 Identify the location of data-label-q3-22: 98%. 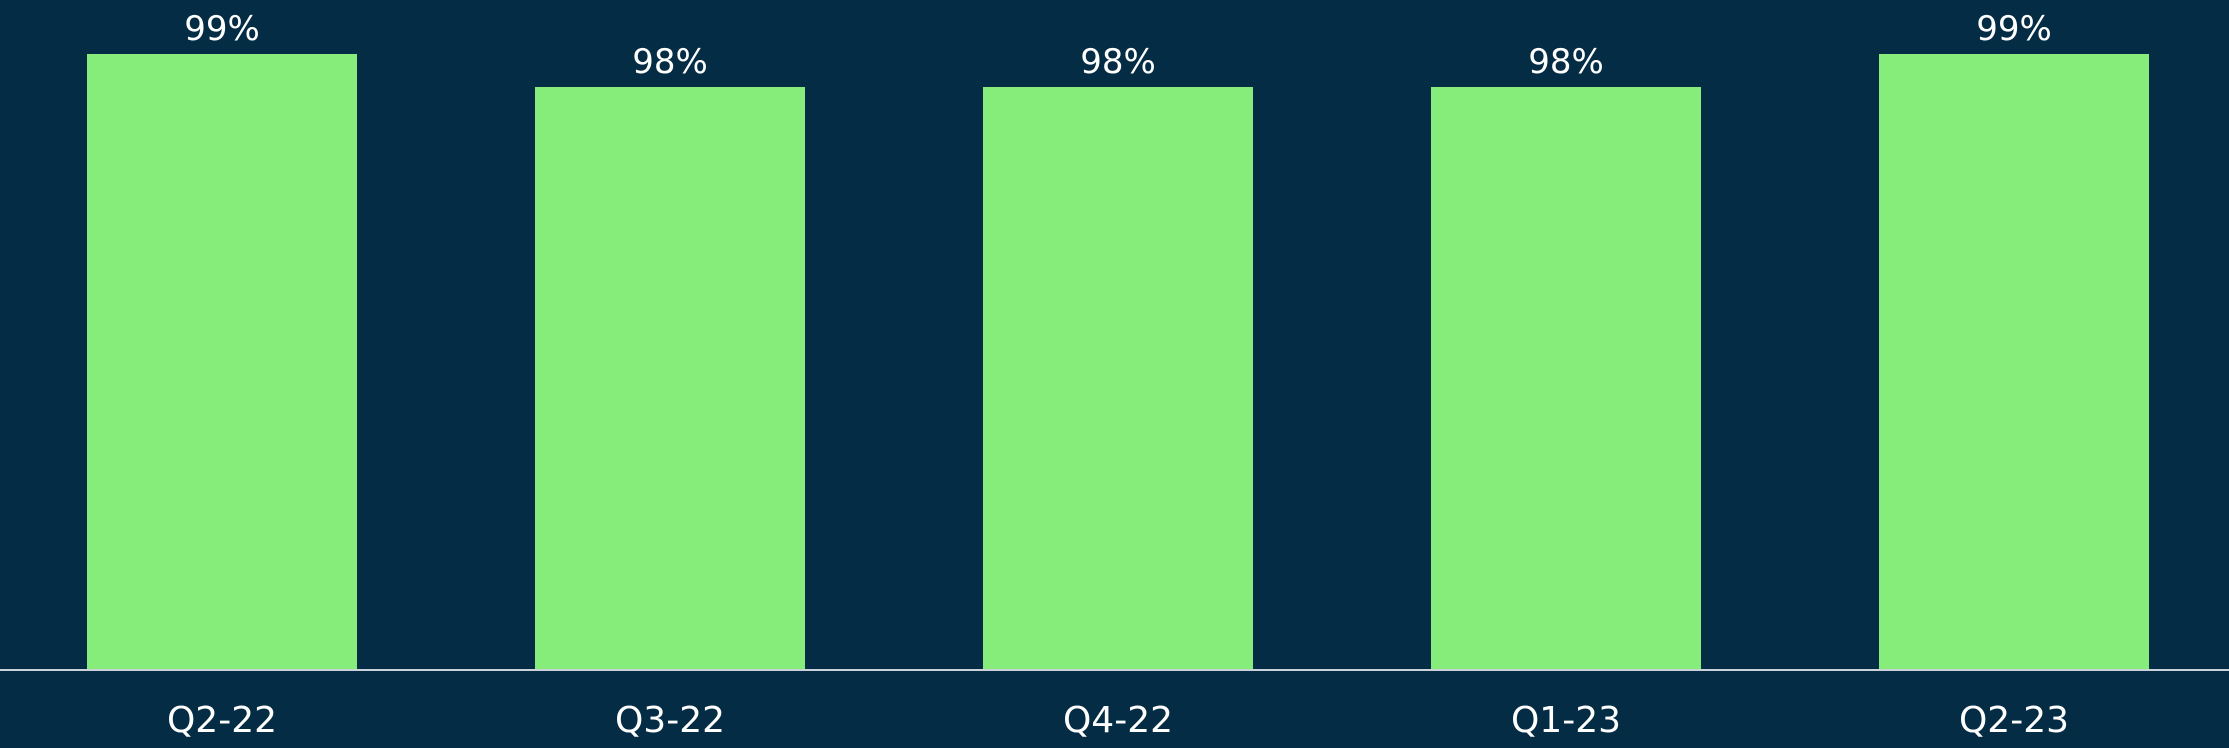
(670, 62).